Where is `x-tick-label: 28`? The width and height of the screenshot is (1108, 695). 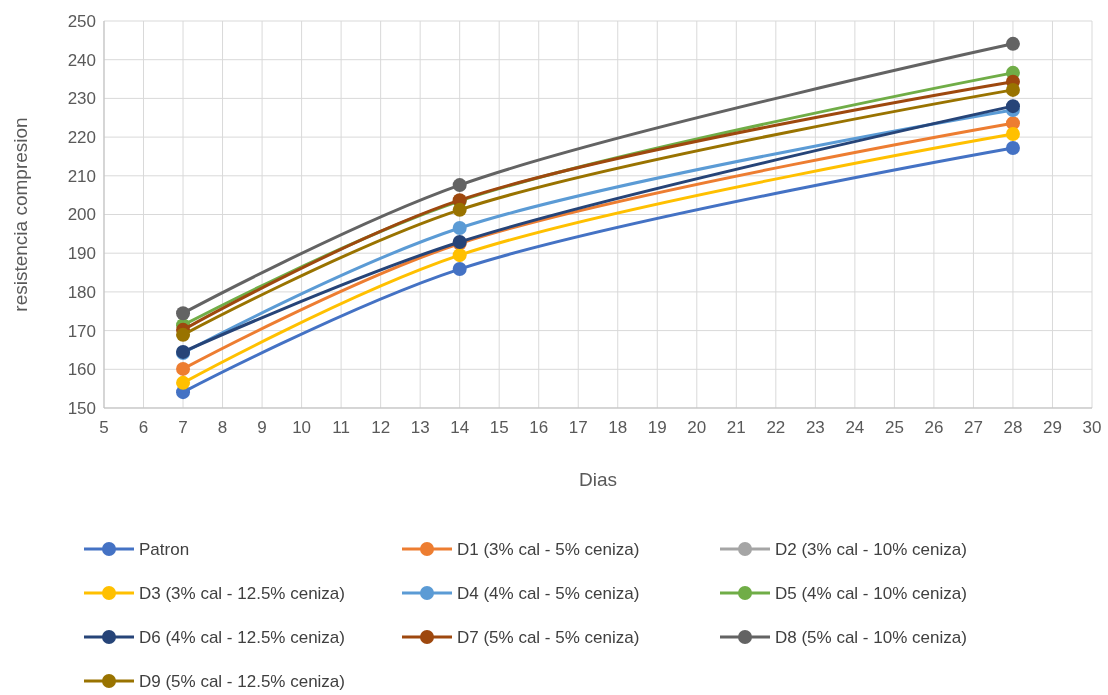
x-tick-label: 28 is located at coordinates (1013, 427).